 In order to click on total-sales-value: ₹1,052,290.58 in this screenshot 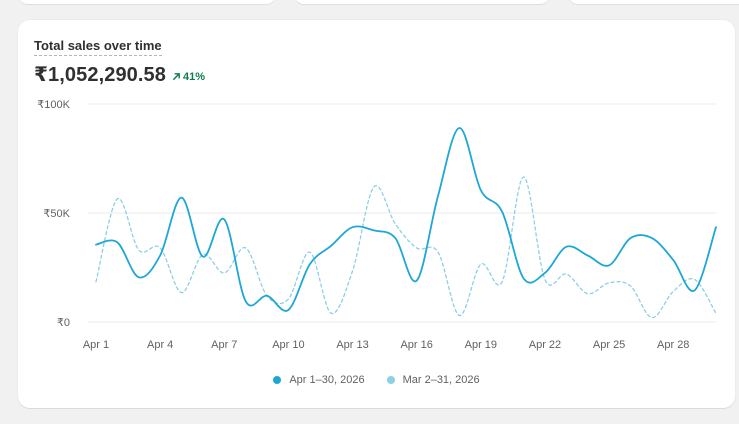, I will do `click(100, 75)`.